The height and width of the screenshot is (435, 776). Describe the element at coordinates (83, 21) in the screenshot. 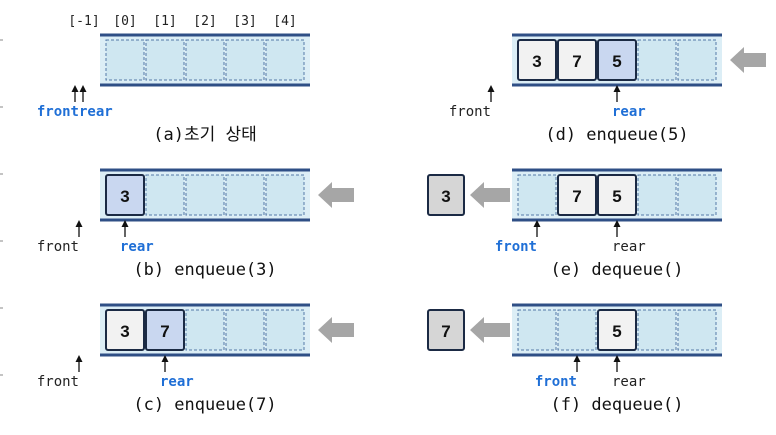

I see `index-label: [-1]` at that location.